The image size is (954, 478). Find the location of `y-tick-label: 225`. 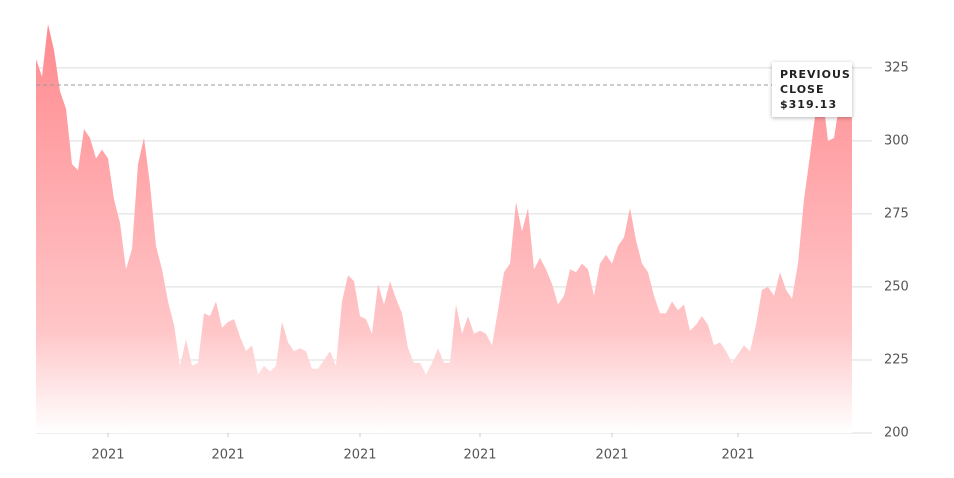

y-tick-label: 225 is located at coordinates (896, 359).